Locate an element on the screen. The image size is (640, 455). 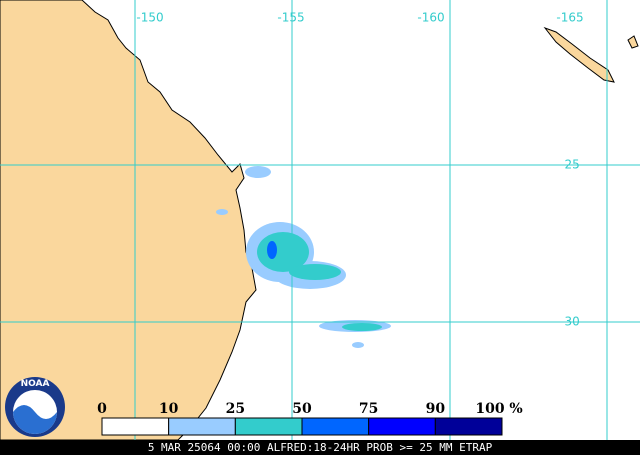
logo-text: NOAA is located at coordinates (35, 384).